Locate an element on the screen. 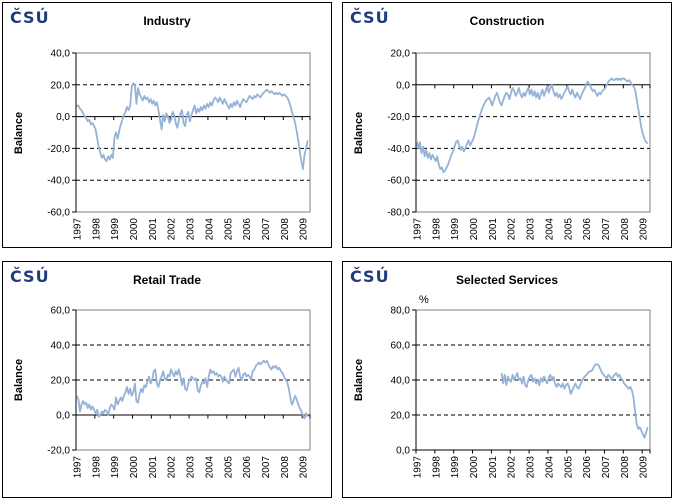  chart-title-industry: Industry is located at coordinates (167, 21).